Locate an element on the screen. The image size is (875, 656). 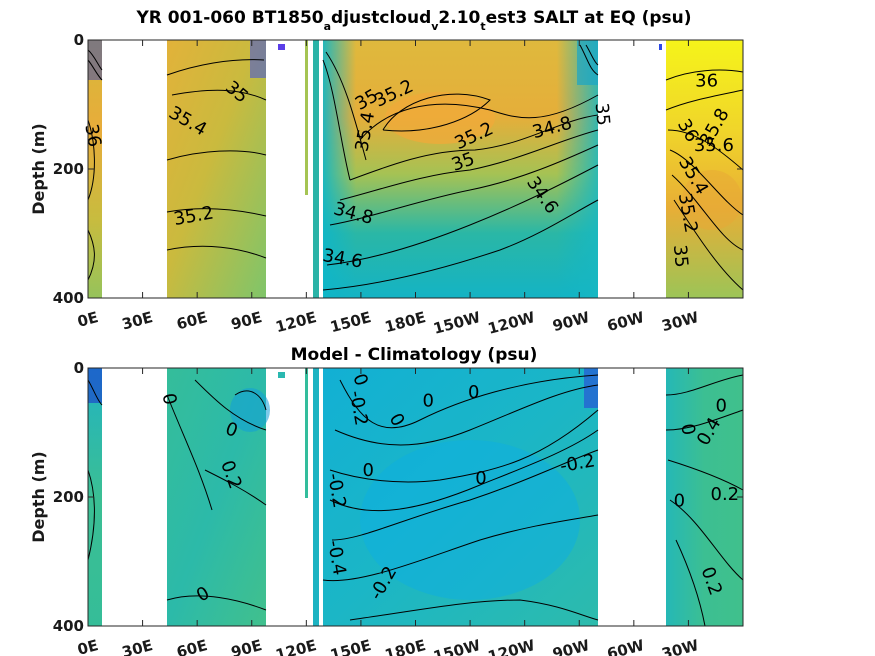
top-x-tick-label: 60E is located at coordinates (192, 320).